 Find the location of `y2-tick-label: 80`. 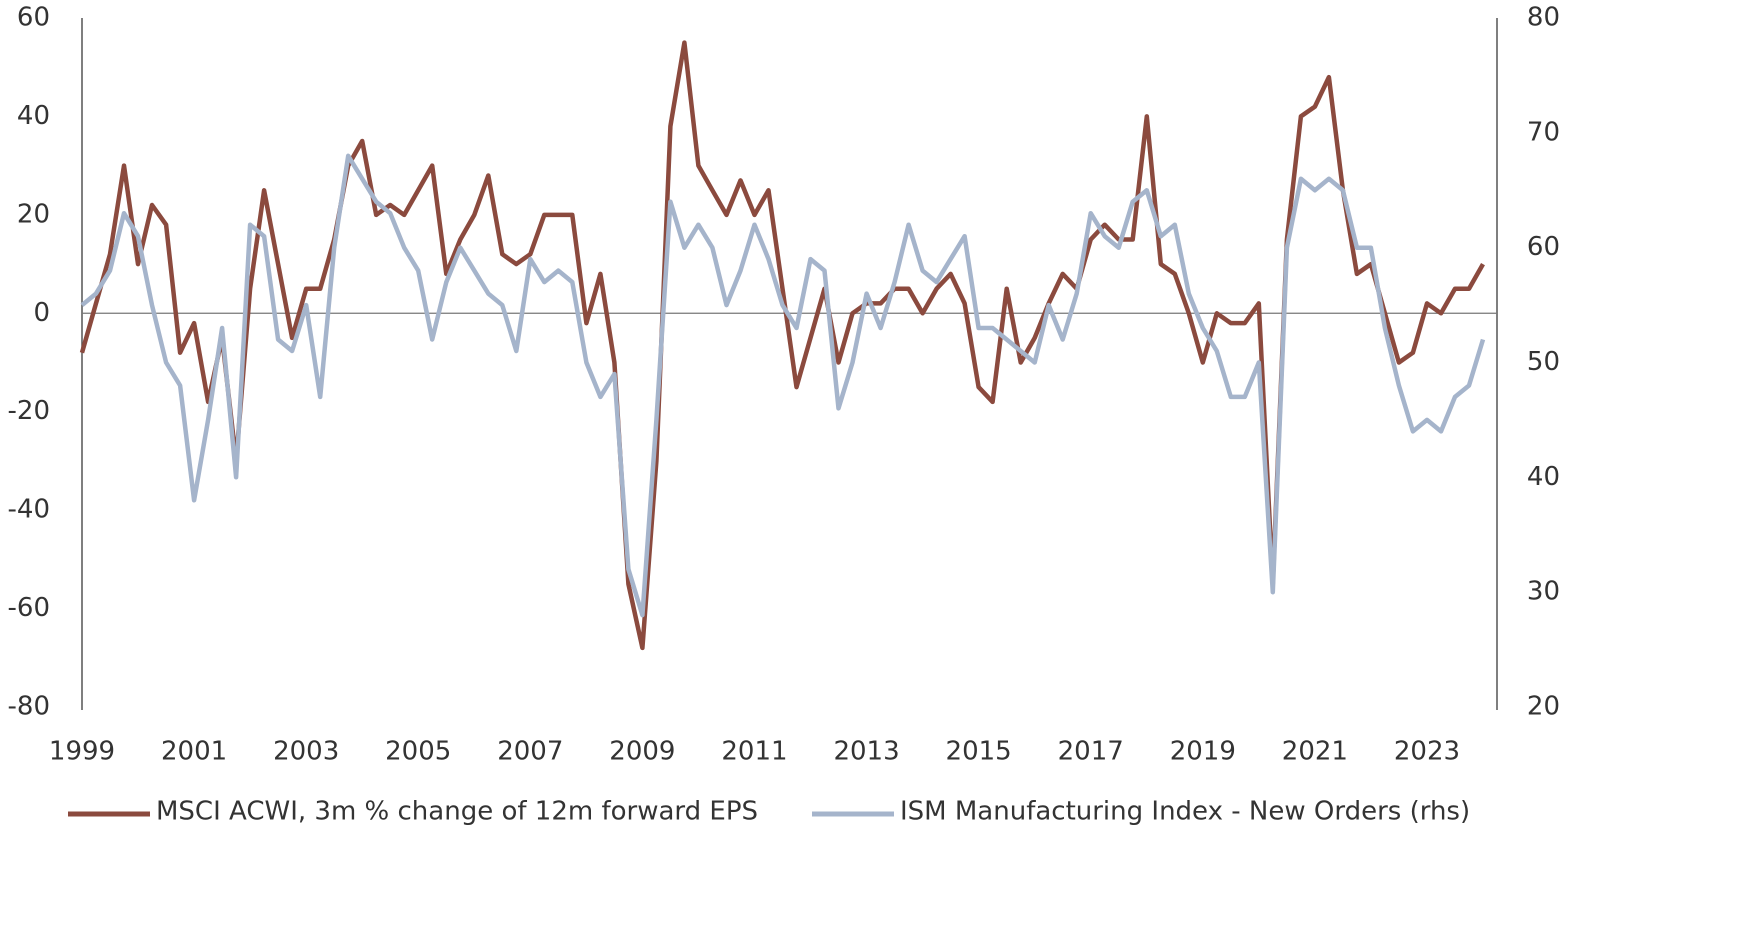

y2-tick-label: 80 is located at coordinates (1543, 18).